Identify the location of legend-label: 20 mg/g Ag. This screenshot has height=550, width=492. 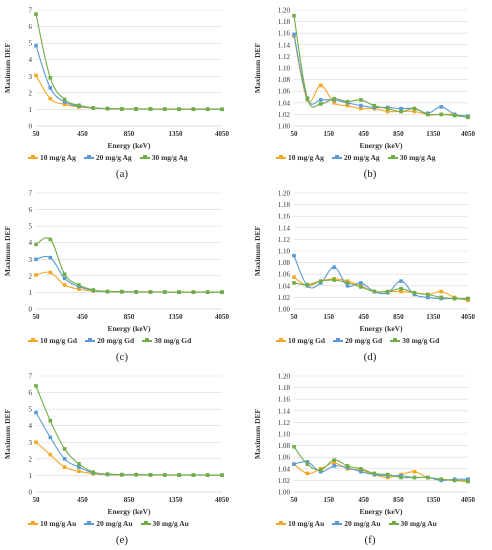
(113, 157).